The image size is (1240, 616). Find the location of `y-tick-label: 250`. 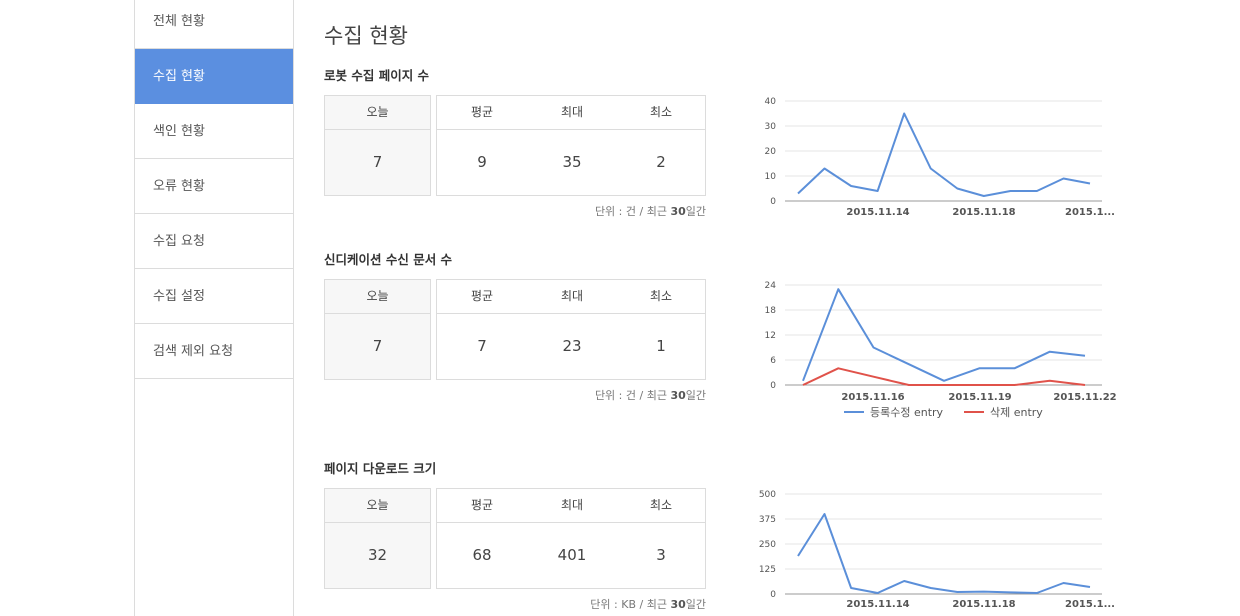

y-tick-label: 250 is located at coordinates (767, 545).